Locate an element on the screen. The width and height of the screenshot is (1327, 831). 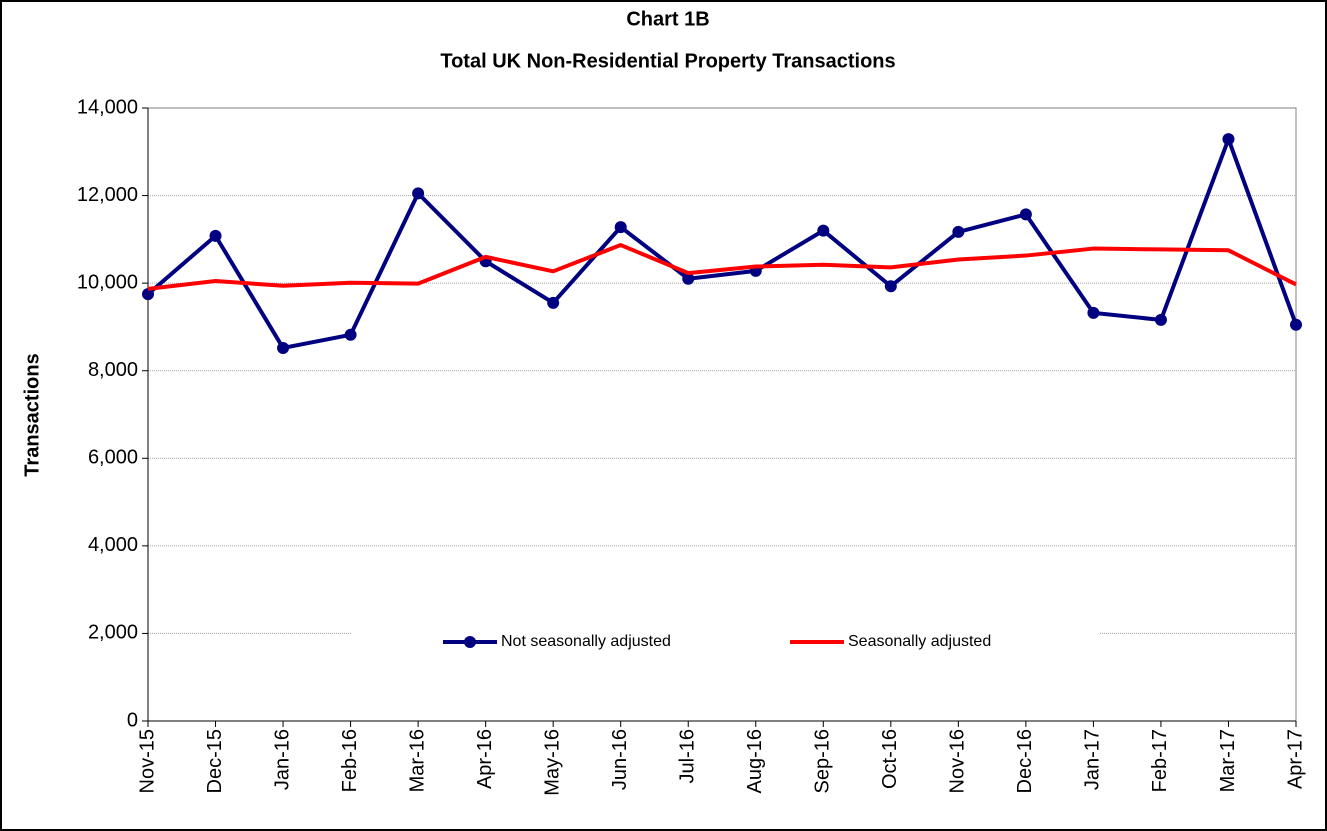
x-tick-label: Nov-16 is located at coordinates (958, 761).